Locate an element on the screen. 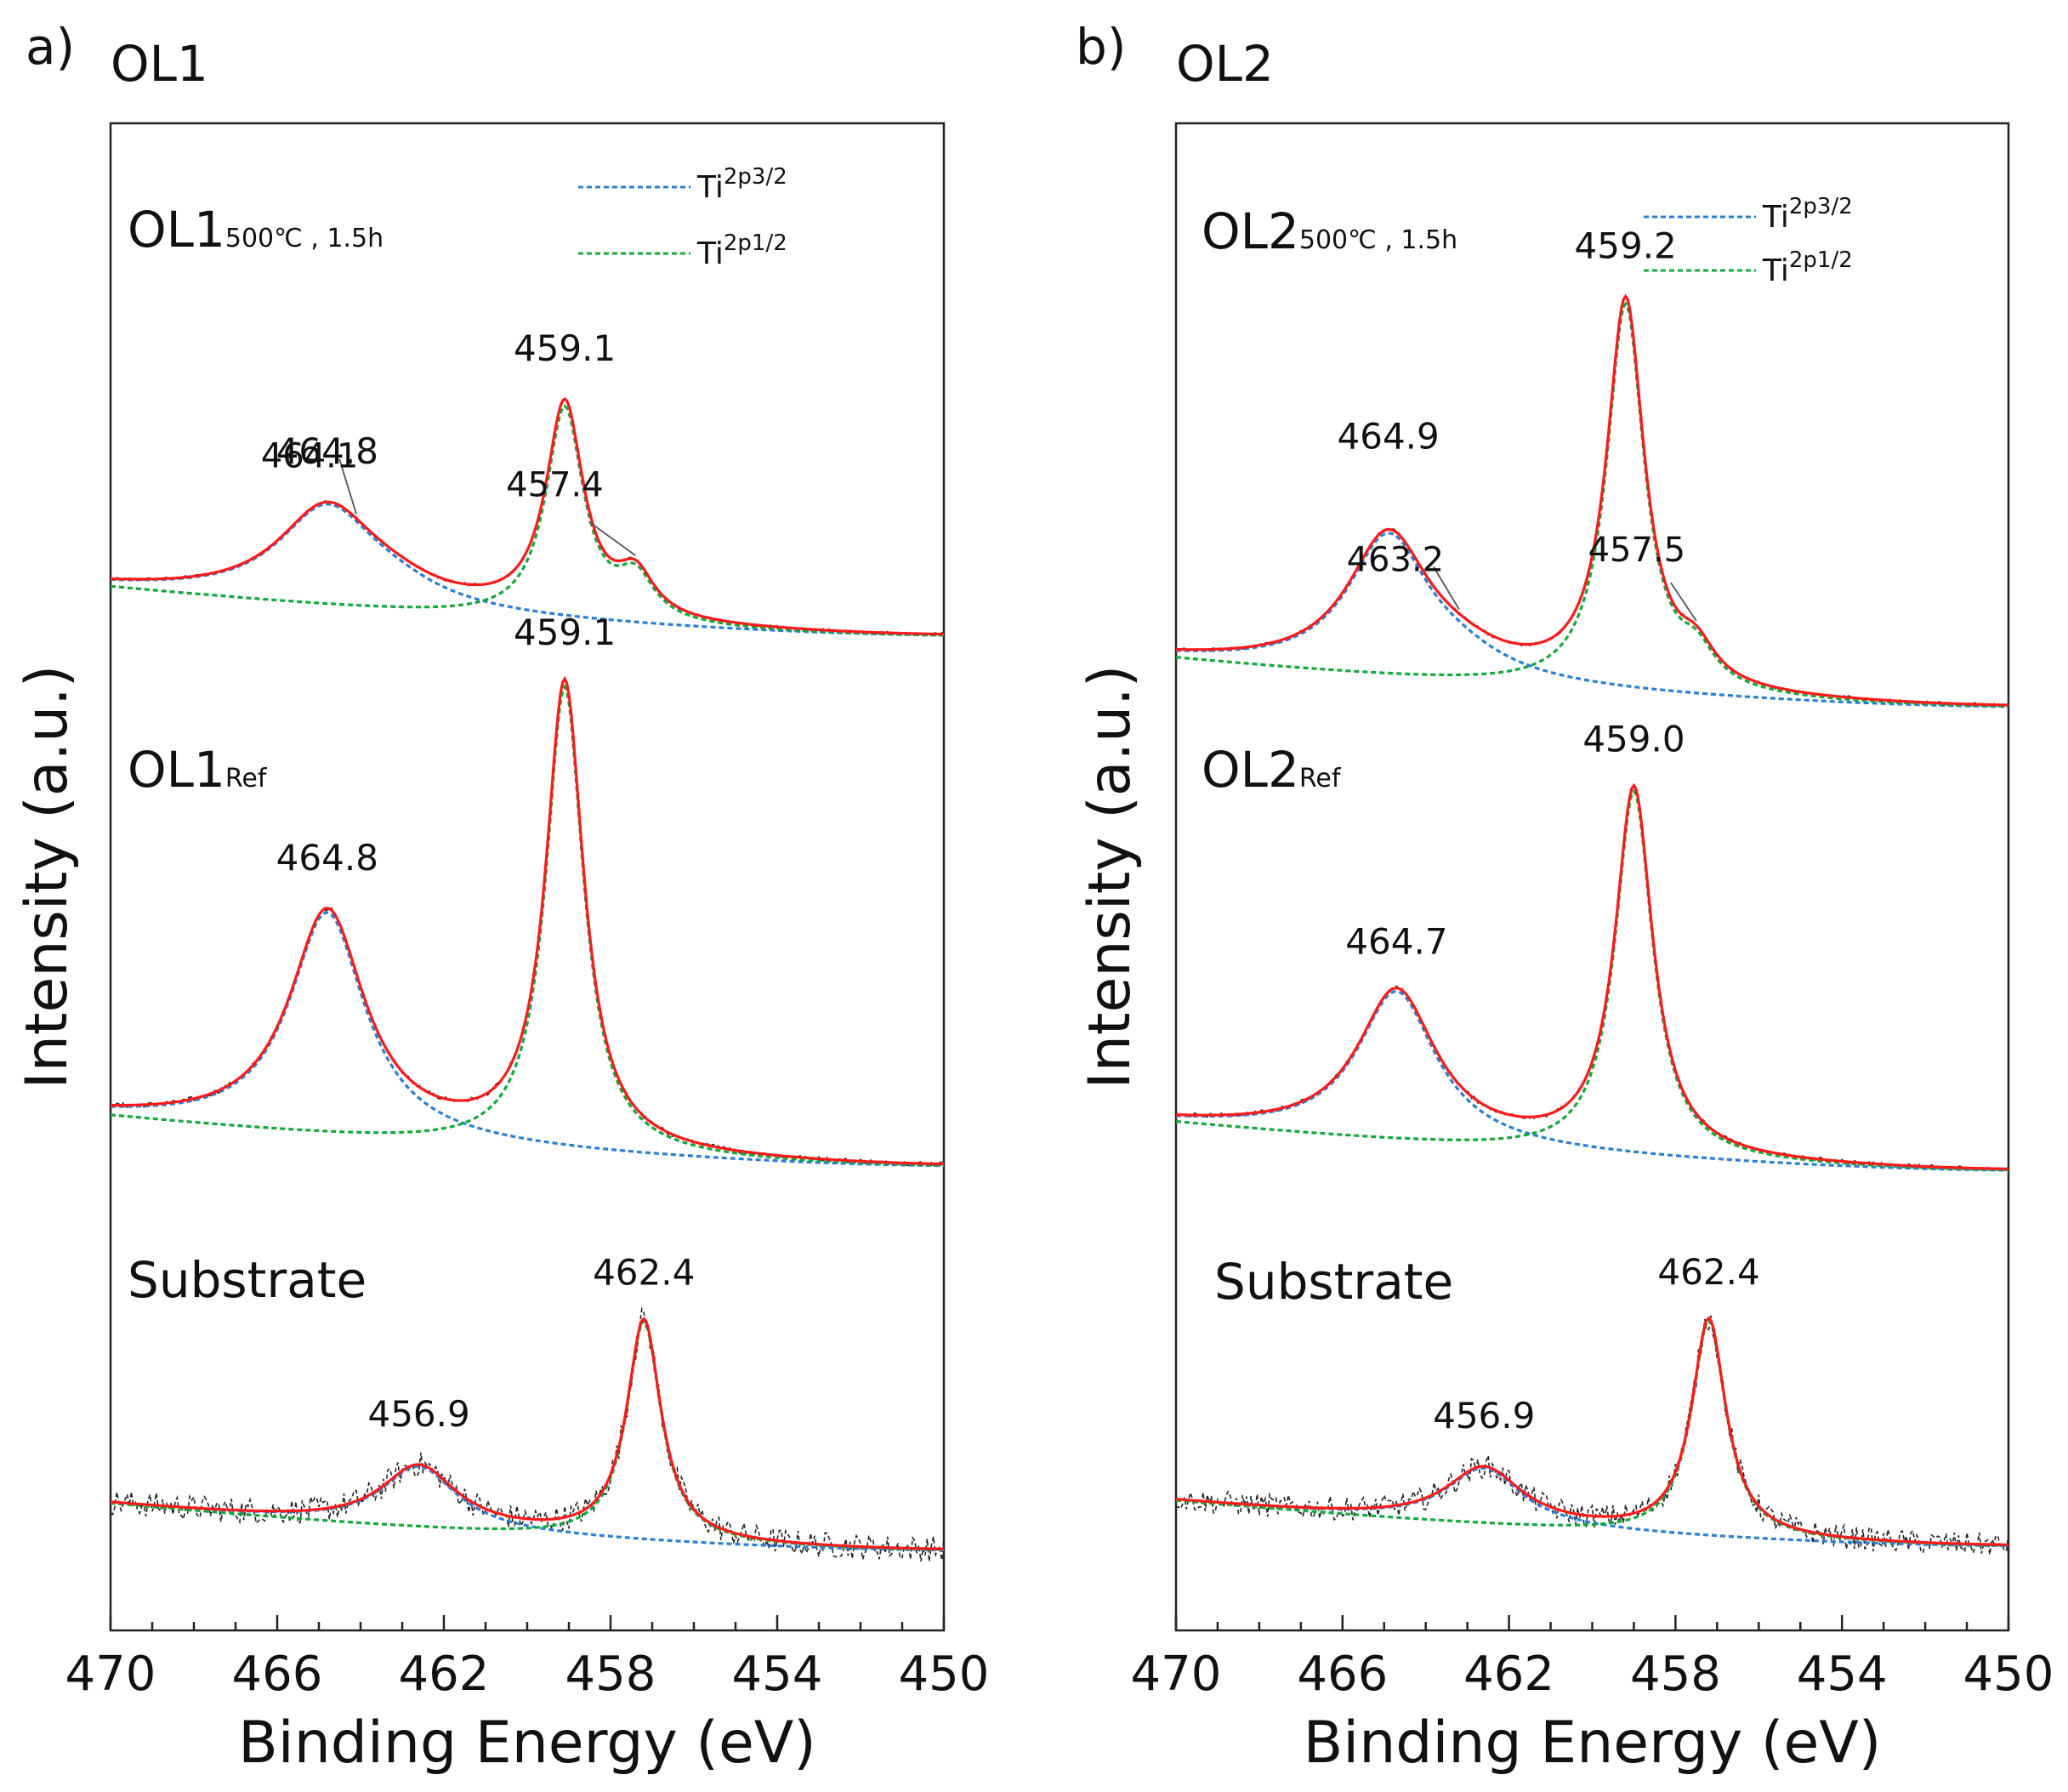  spectrum-2: OL2Ref 459.0 464.7 is located at coordinates (1592, 945).